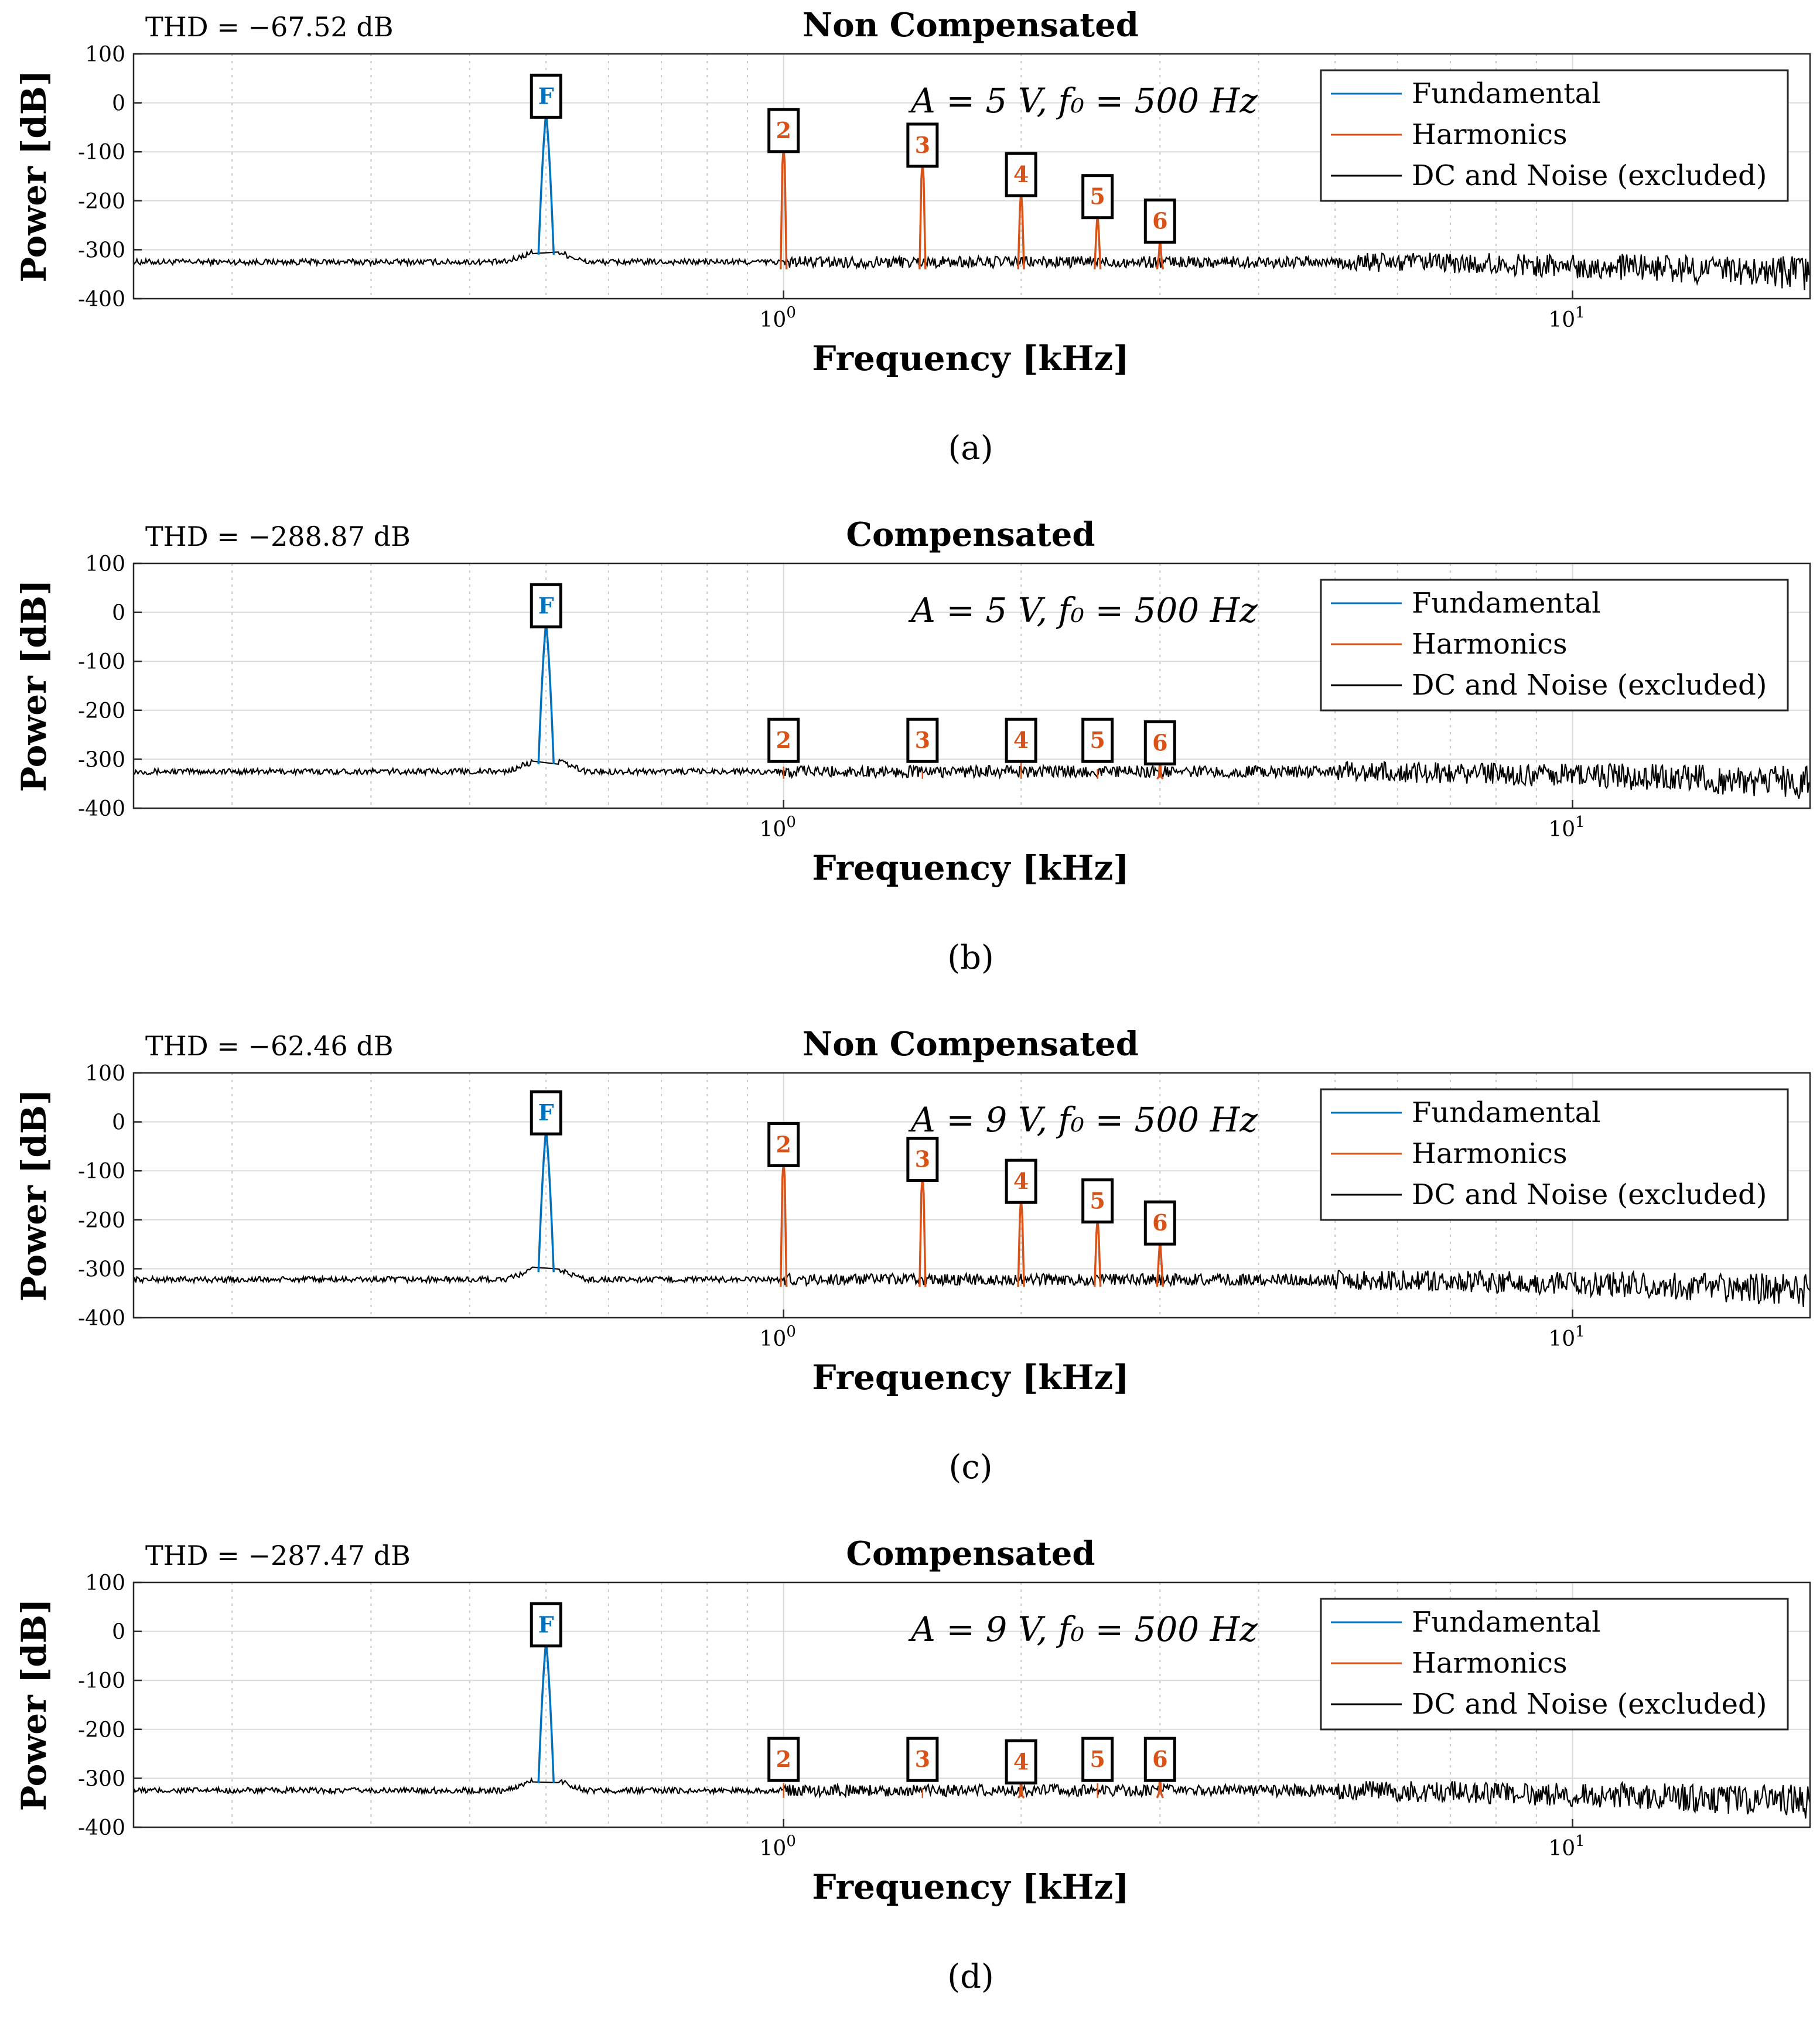  I want to click on thd-label: THD = −288.87 dB, so click(278, 536).